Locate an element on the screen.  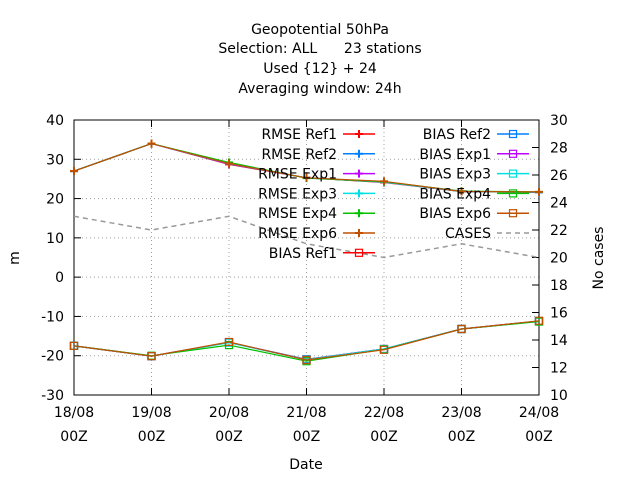
legend-entry: RMSE Ref2 is located at coordinates (318, 155).